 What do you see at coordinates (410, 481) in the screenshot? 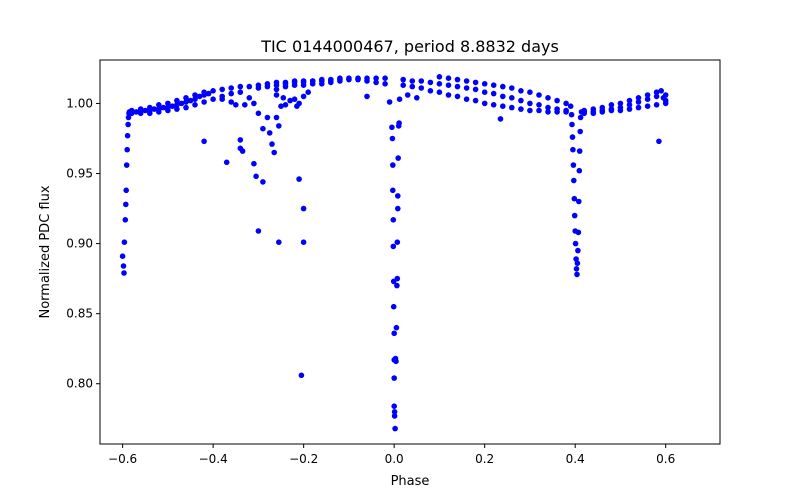
I see `x-axis-label: Phase` at bounding box center [410, 481].